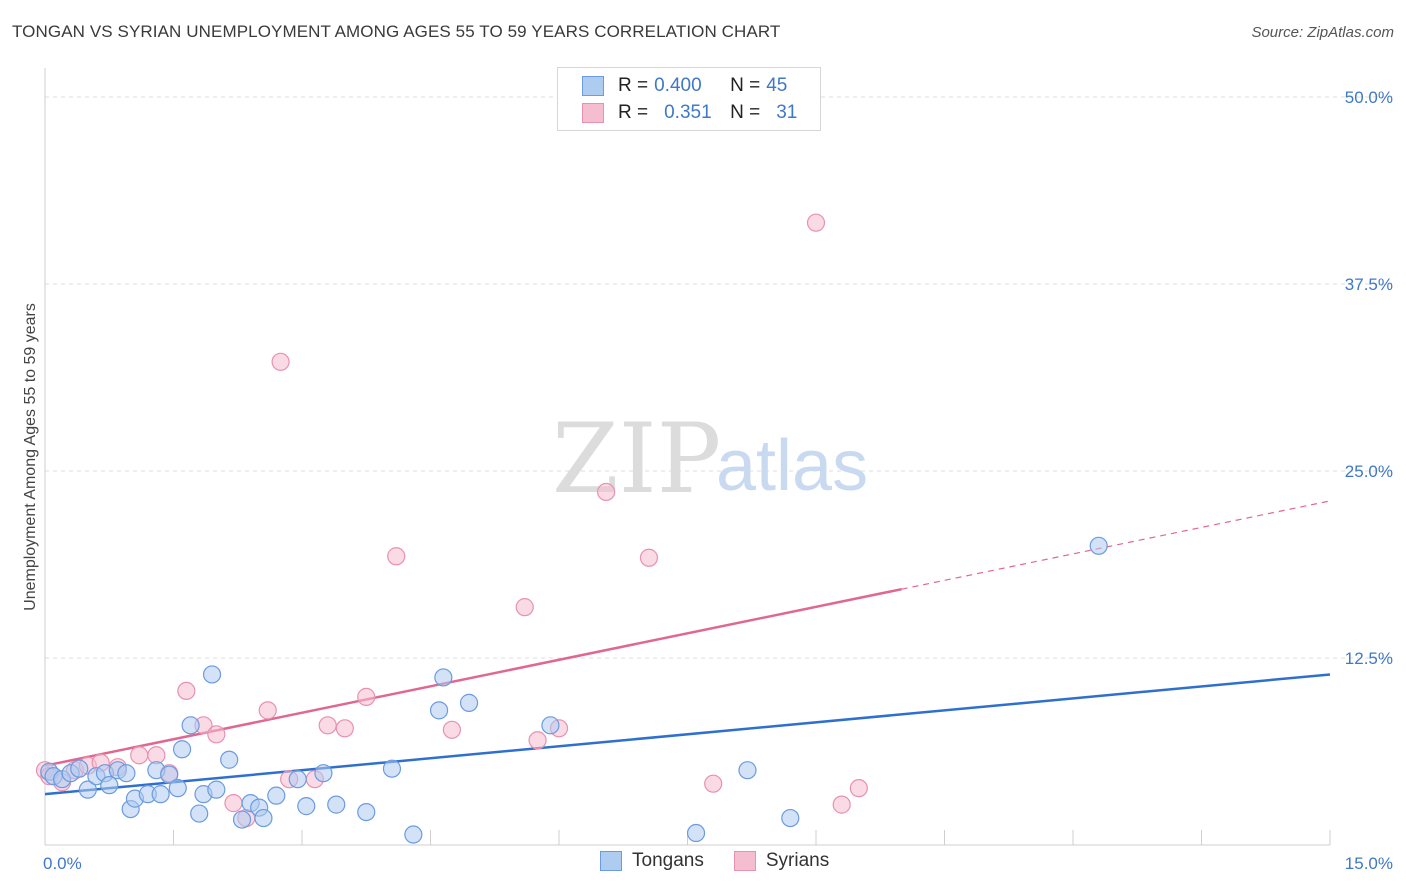  I want to click on legend-row-tongans: R = 0.400 N = 45, so click(684, 86).